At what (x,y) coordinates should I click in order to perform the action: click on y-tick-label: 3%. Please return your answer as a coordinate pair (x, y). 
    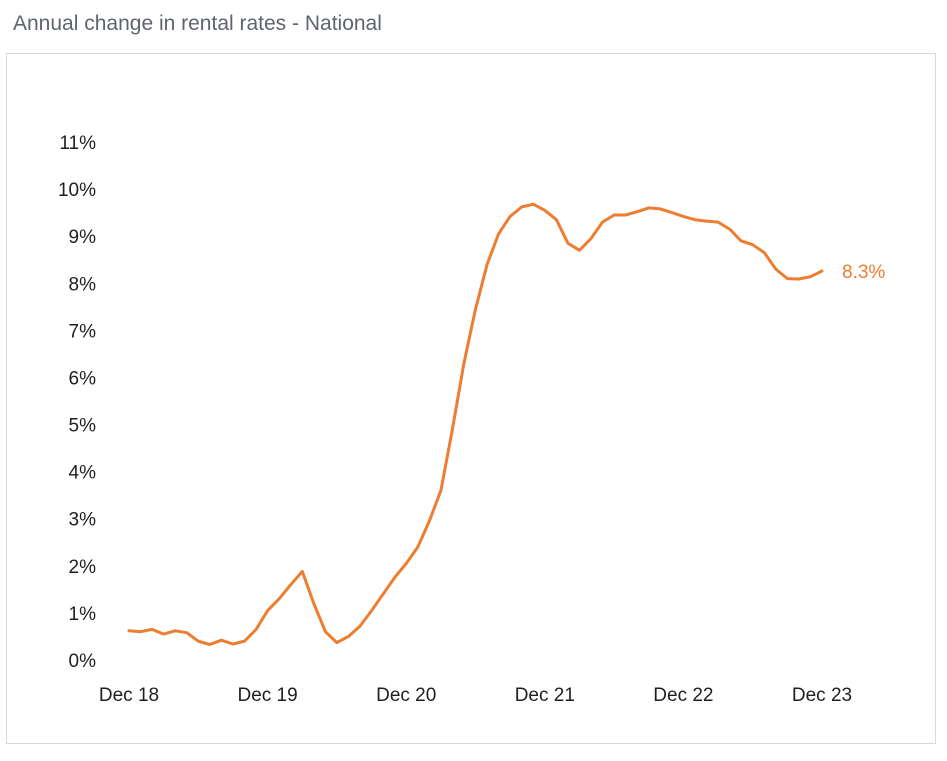
    Looking at the image, I should click on (83, 520).